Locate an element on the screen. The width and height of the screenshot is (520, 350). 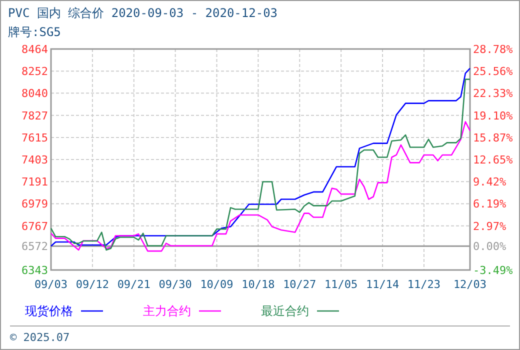
x-tick-label: 12/03 is located at coordinates (470, 284).